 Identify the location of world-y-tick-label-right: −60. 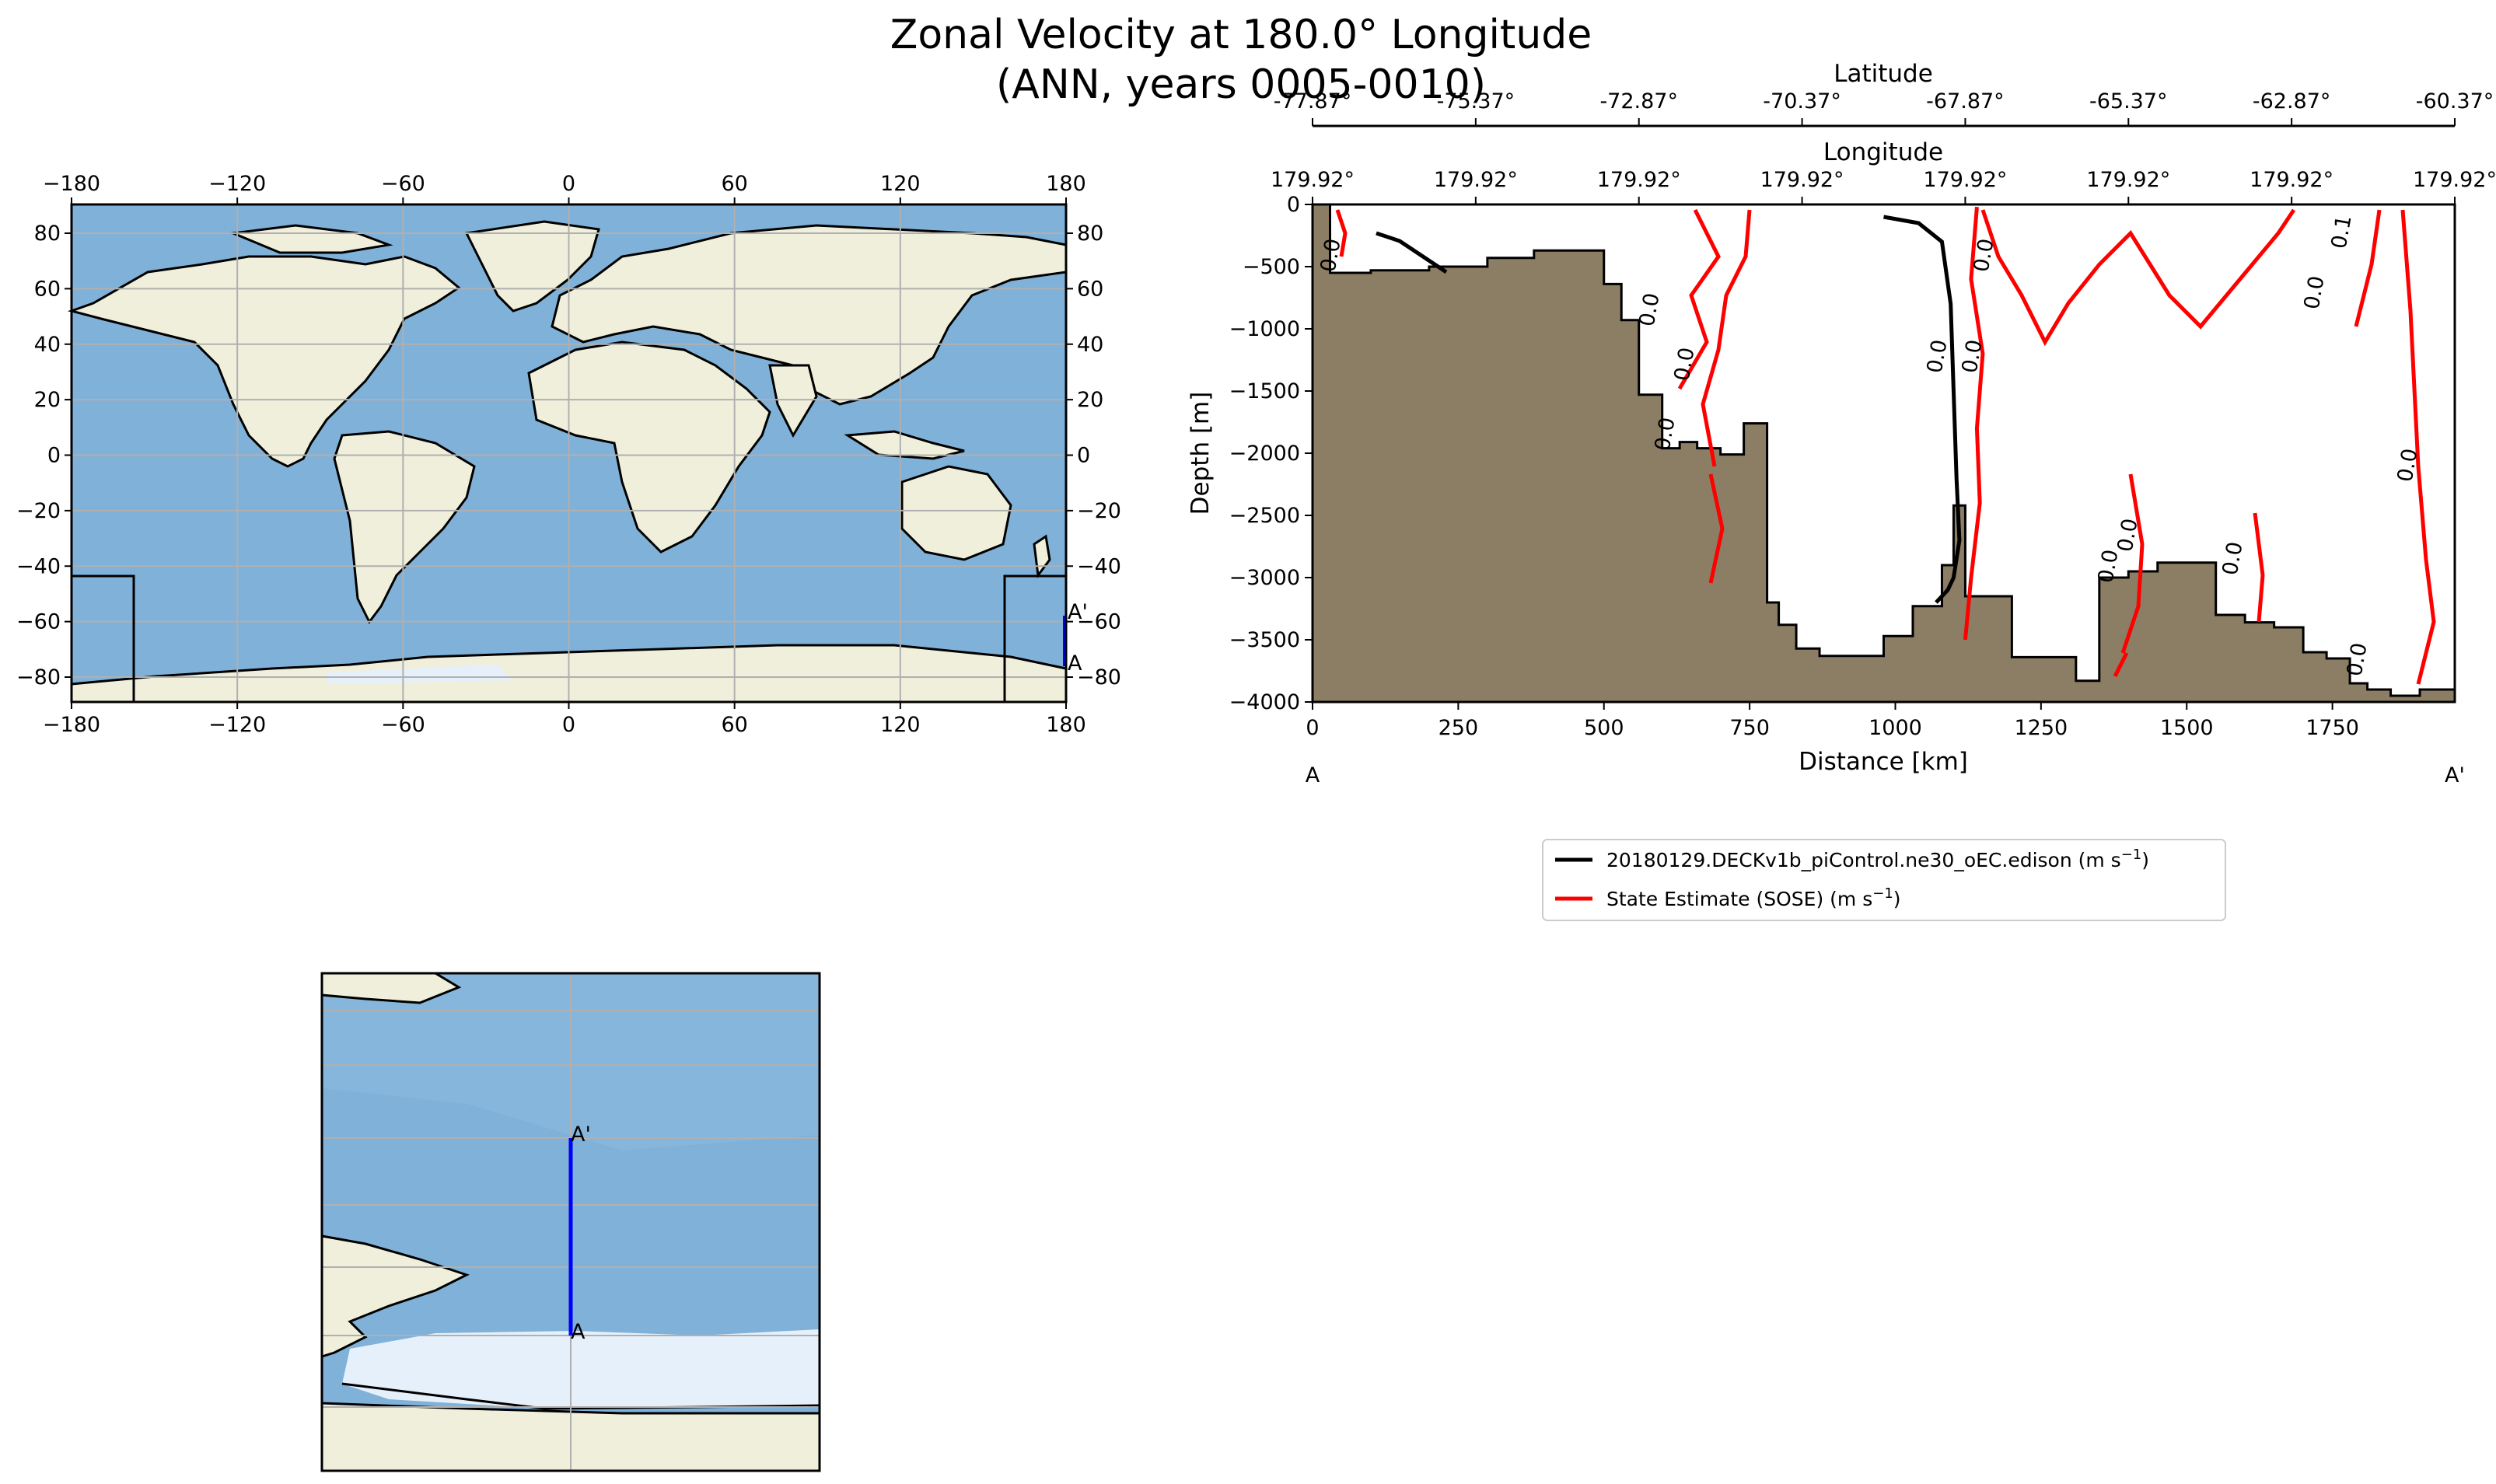
(1099, 622).